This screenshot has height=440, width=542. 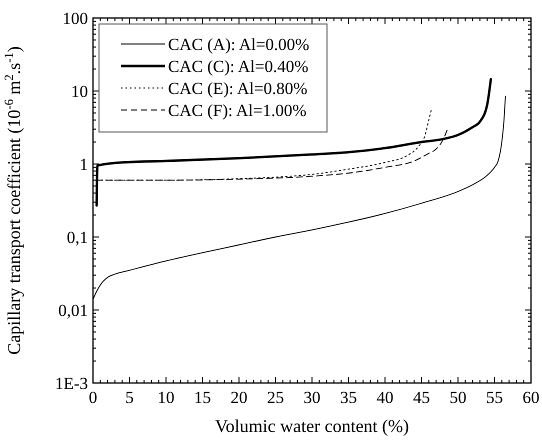 I want to click on x-tick-label: 50, so click(x=458, y=397).